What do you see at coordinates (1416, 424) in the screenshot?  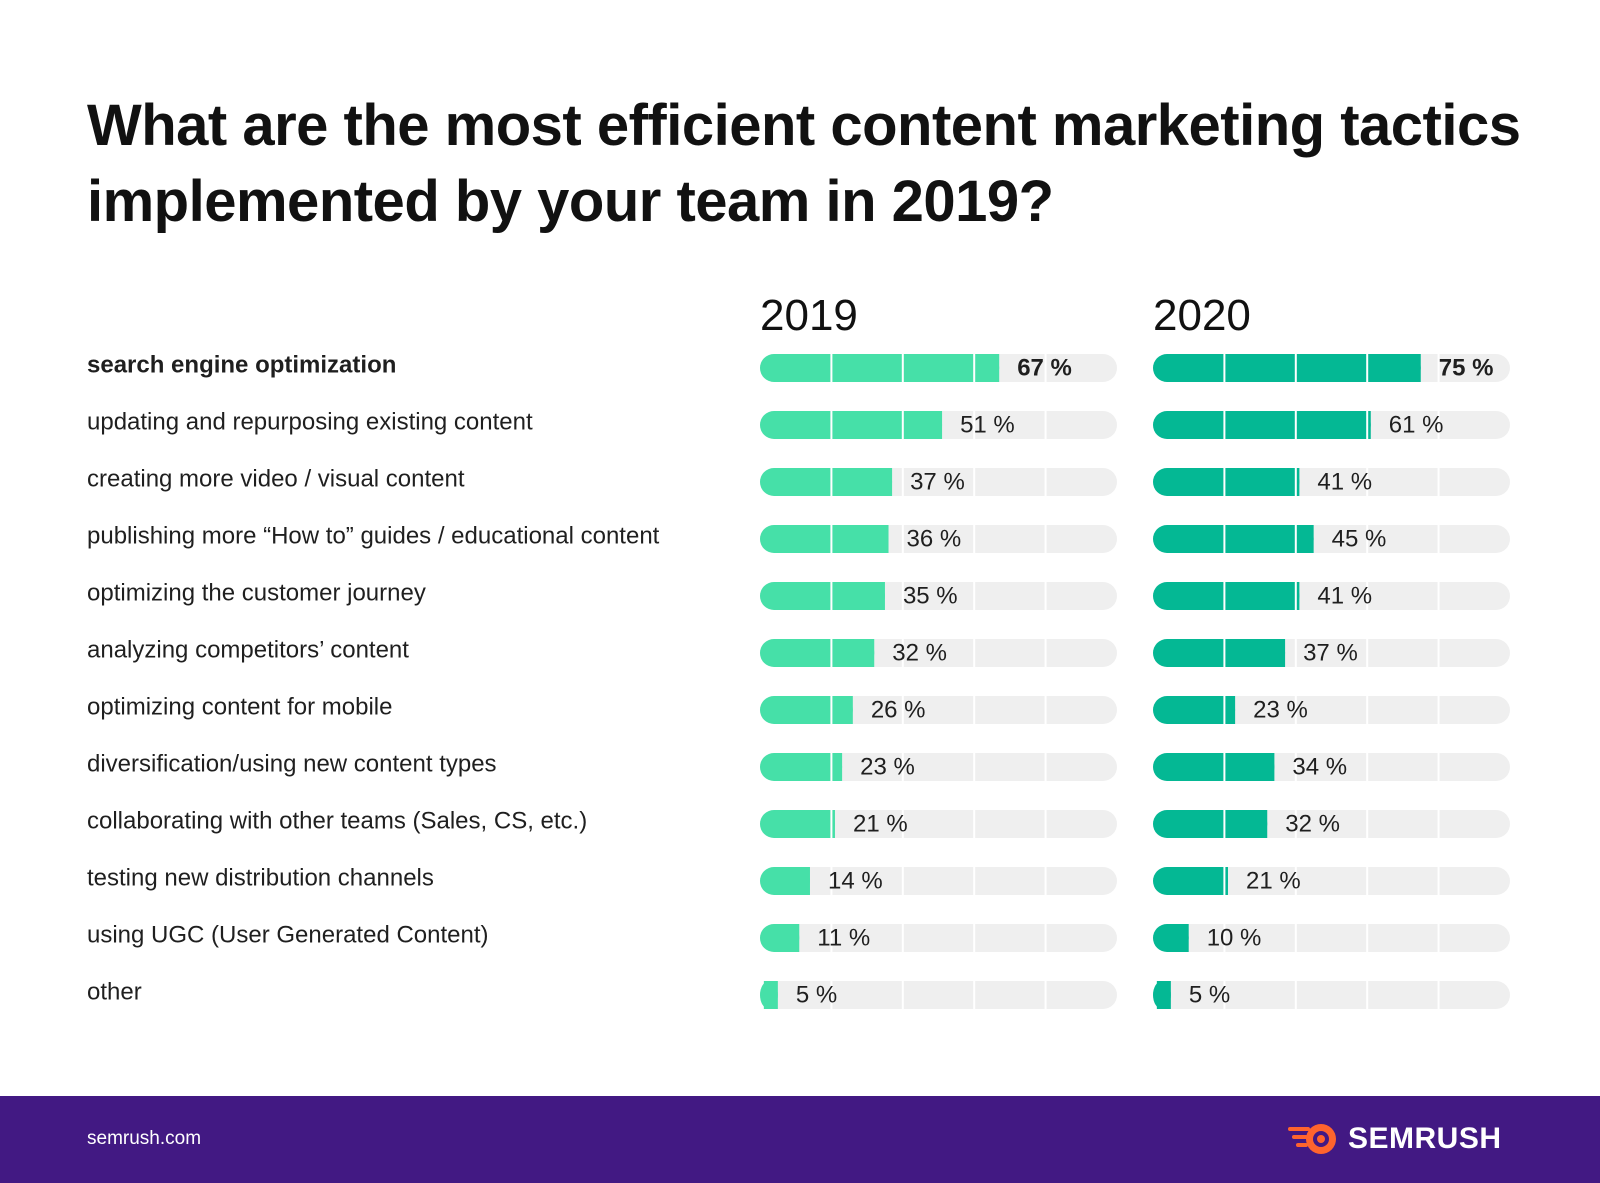 I see `value-label: 61 %` at bounding box center [1416, 424].